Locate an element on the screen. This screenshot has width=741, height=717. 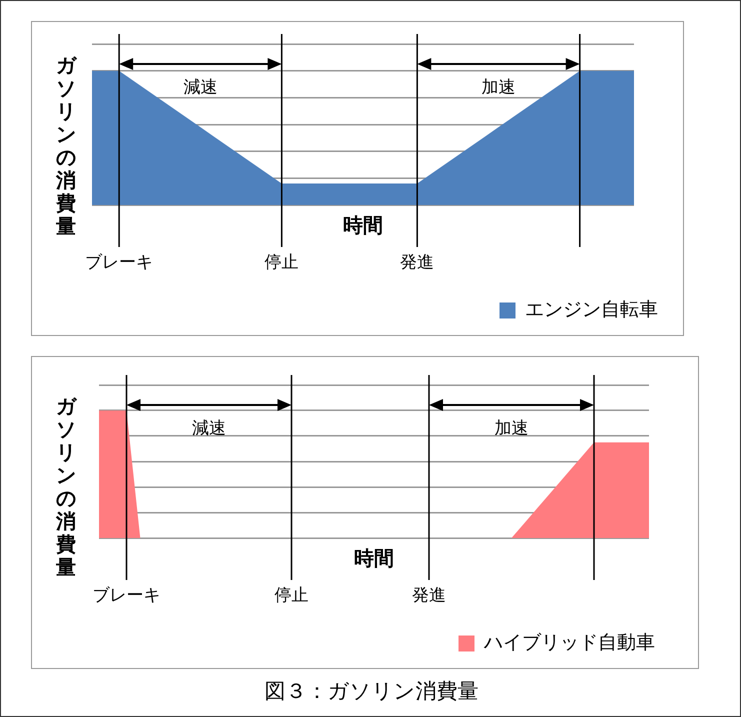
legend-label: ハイブリッド自動車 is located at coordinates (569, 642).